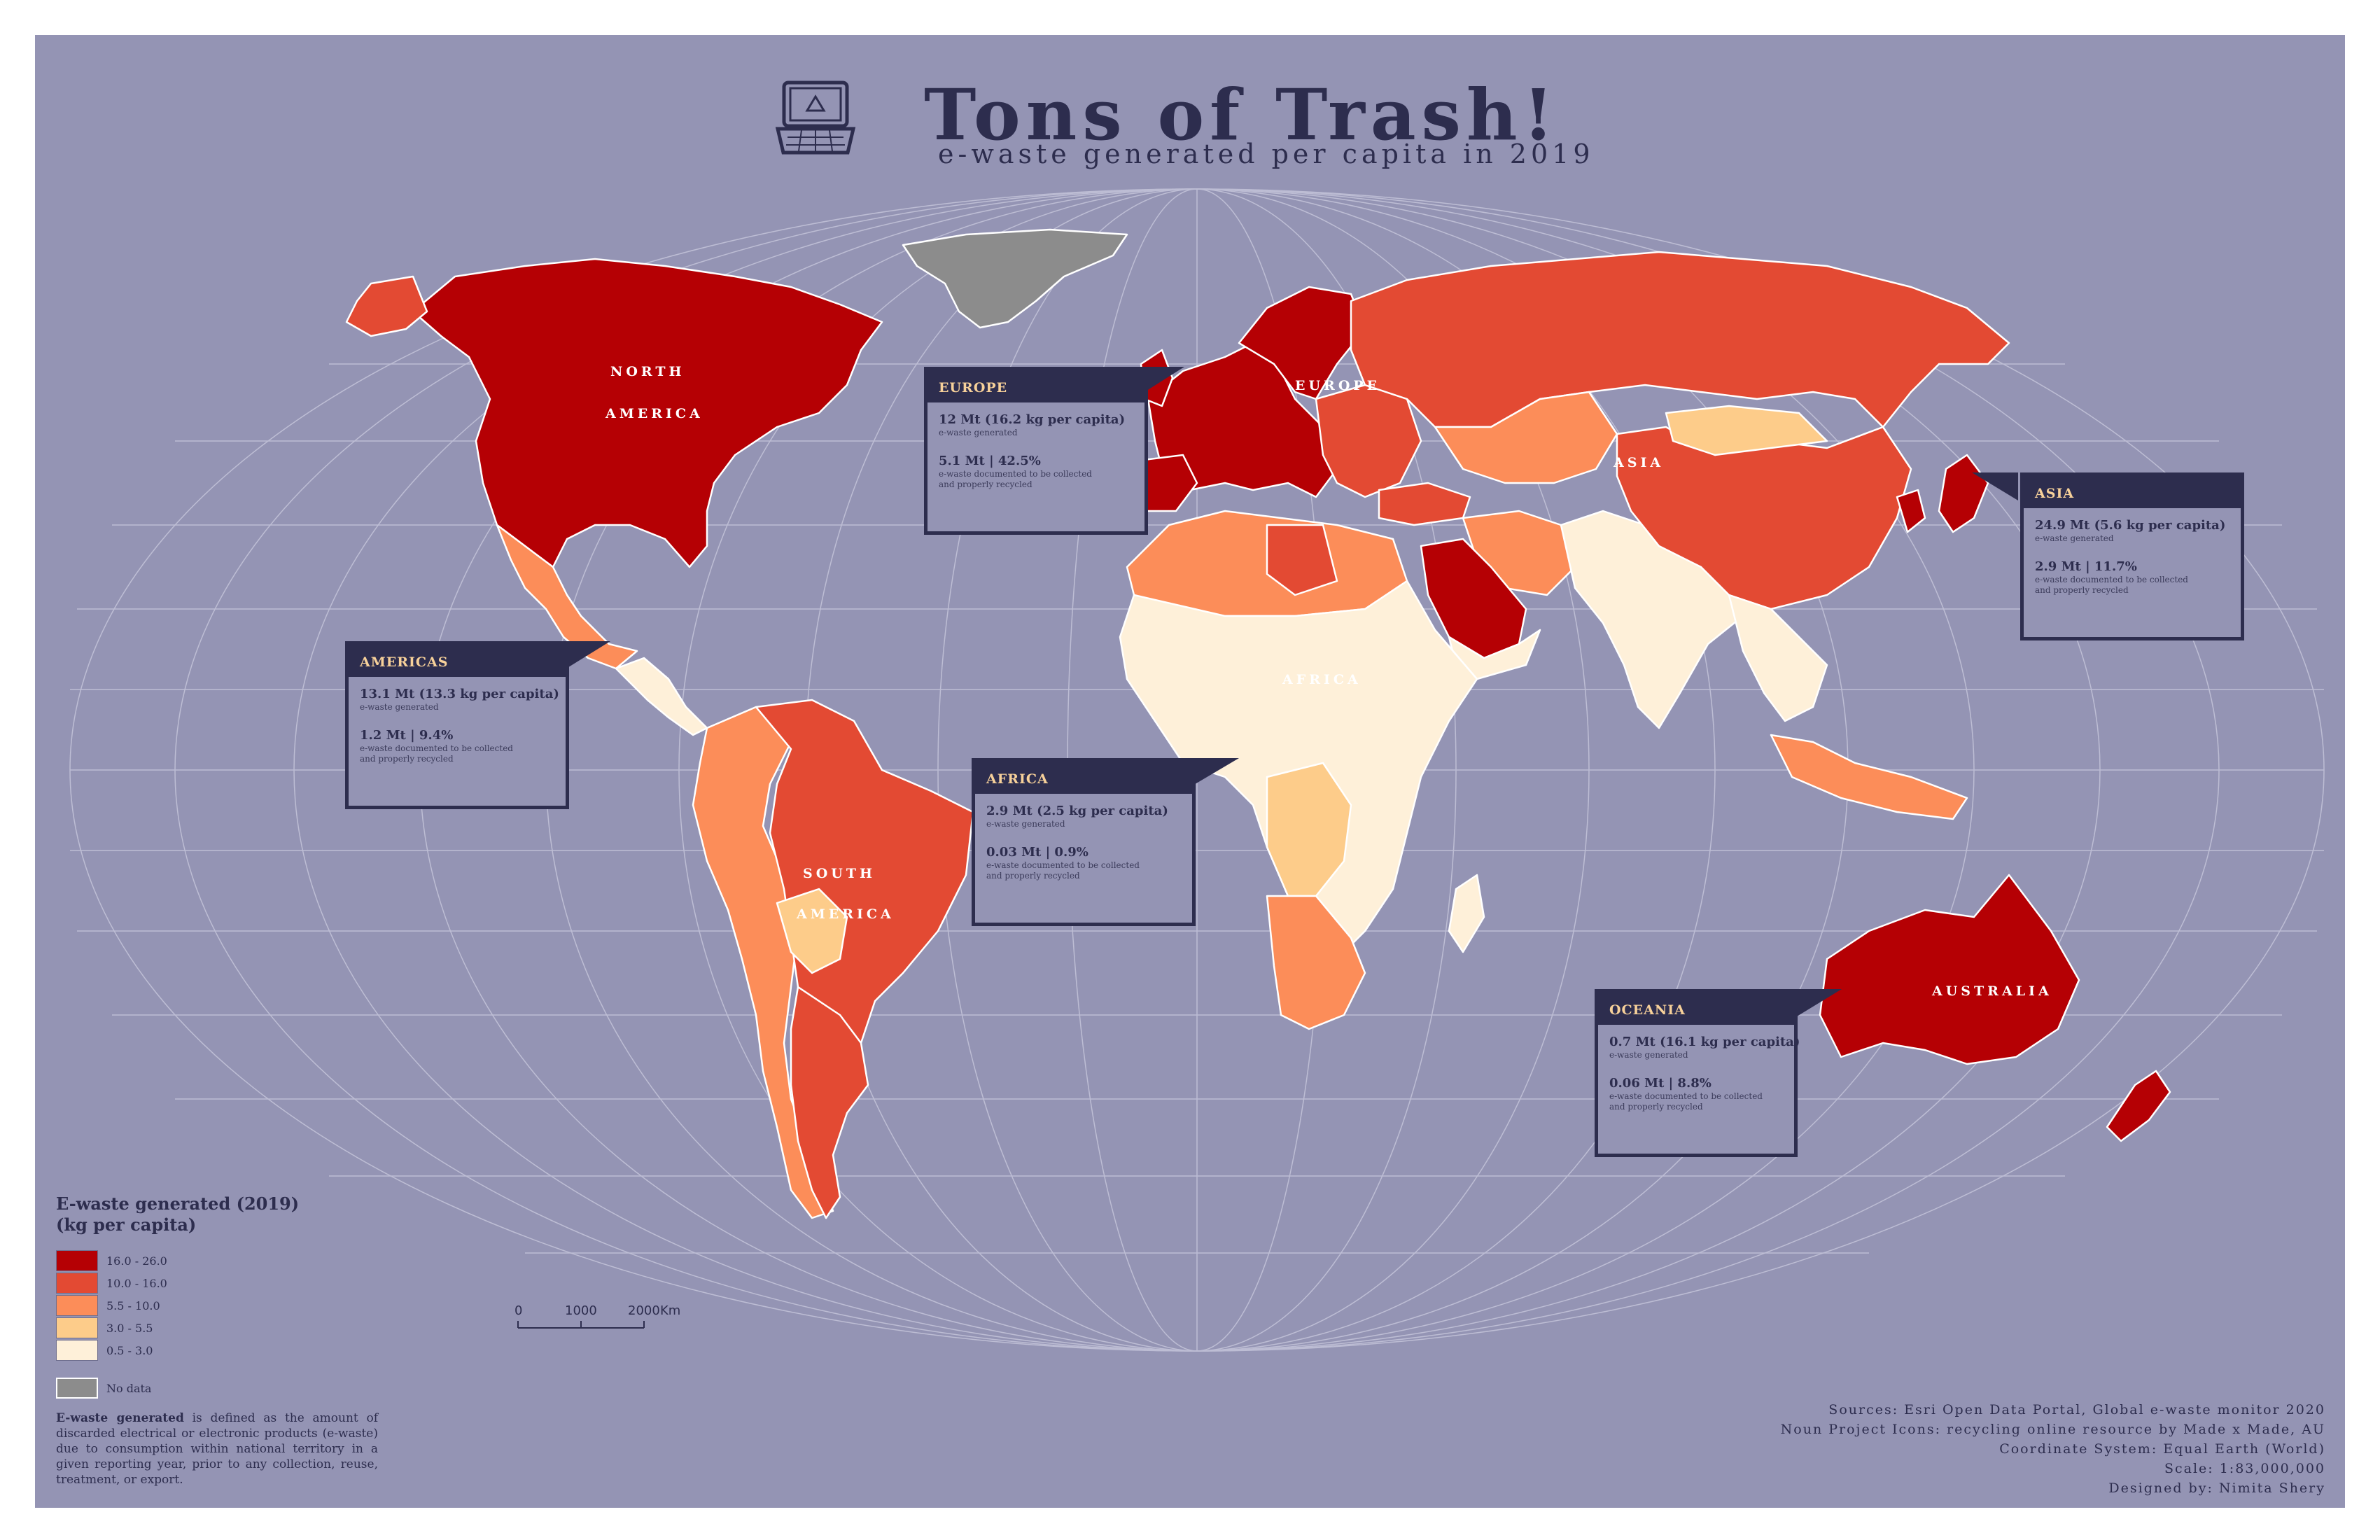 This screenshot has width=2380, height=1540. I want to click on legend-item: 16.0 - 26.0, so click(177, 1261).